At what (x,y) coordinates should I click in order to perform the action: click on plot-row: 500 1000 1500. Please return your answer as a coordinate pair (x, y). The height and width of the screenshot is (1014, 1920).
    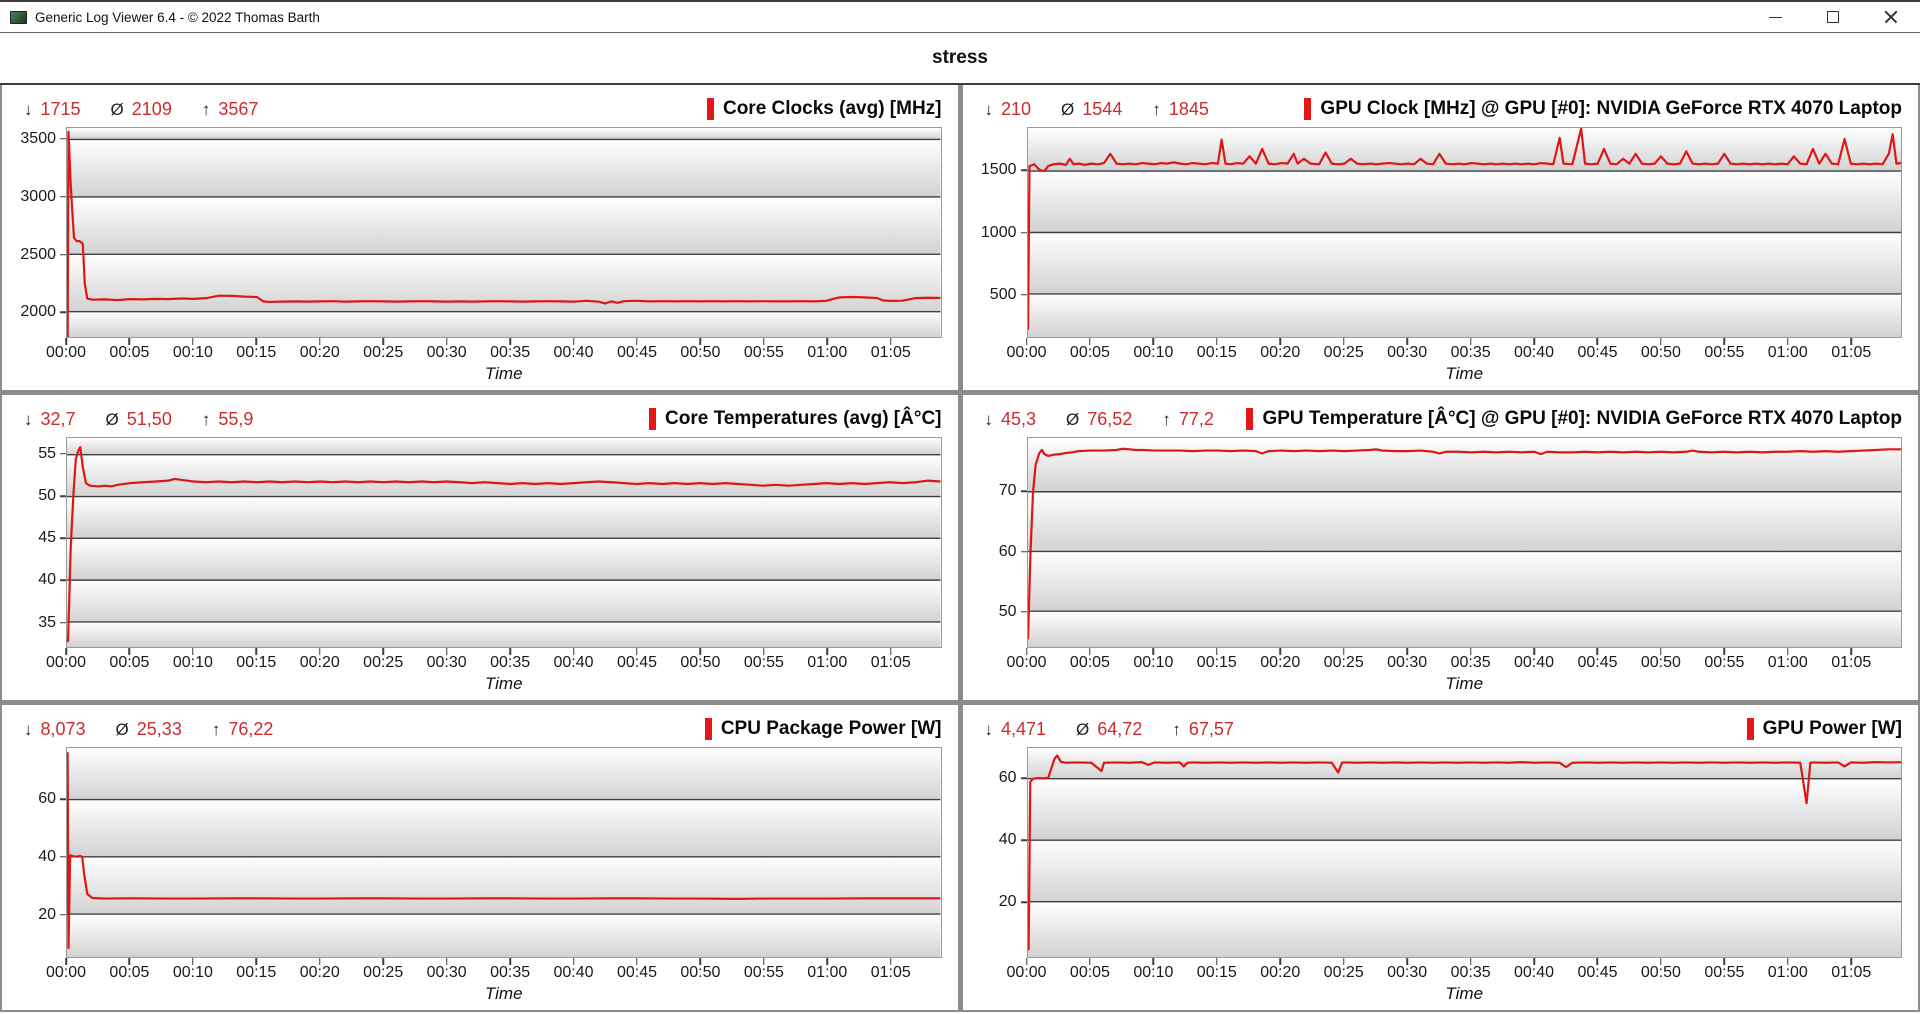
    Looking at the image, I should click on (1438, 232).